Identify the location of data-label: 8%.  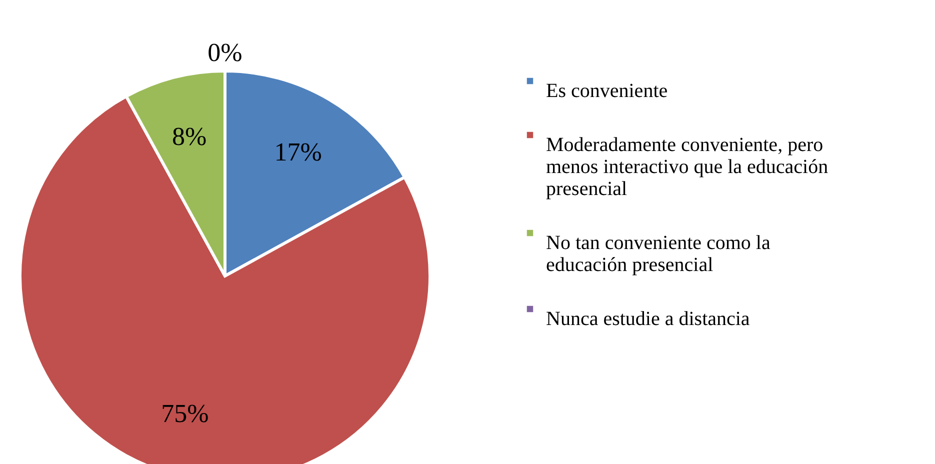
(189, 137).